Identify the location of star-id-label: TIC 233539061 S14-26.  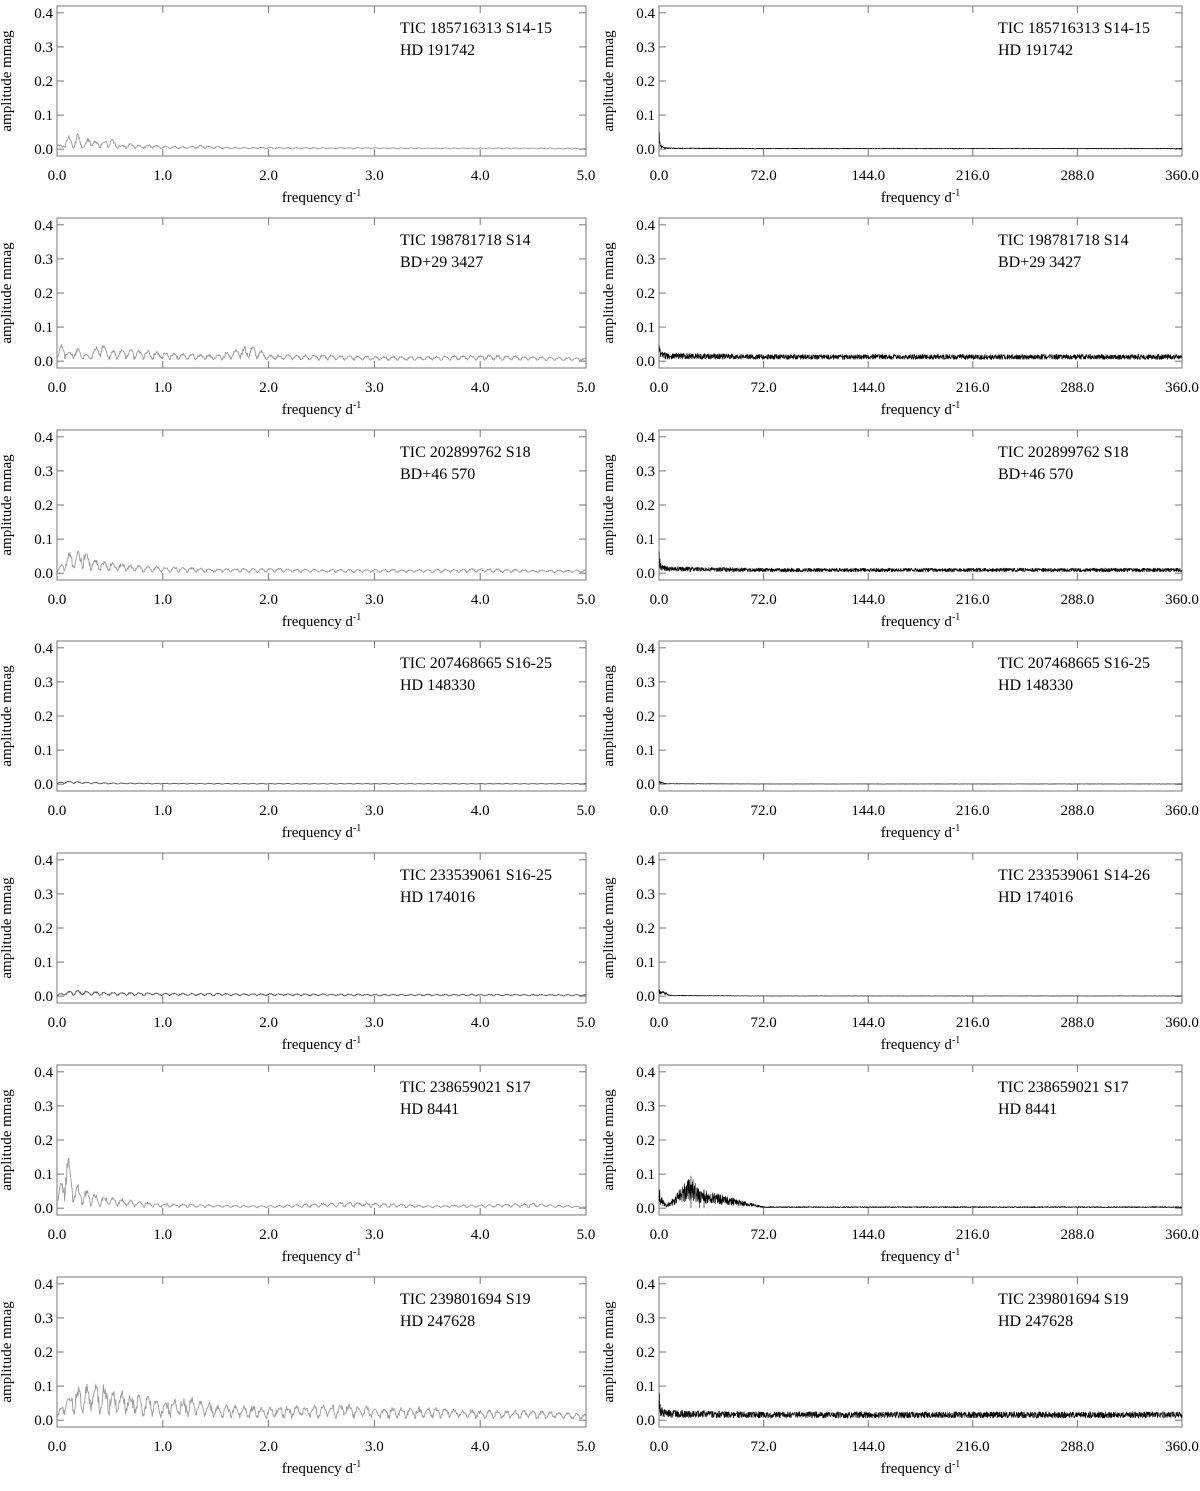
(1074, 875).